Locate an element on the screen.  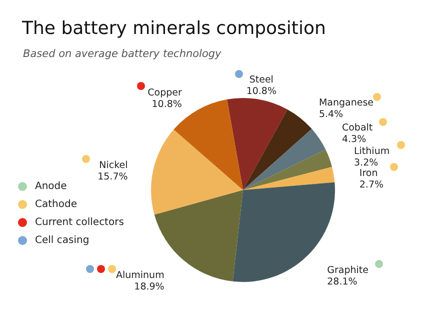
data-label: 3.2% is located at coordinates (366, 163).